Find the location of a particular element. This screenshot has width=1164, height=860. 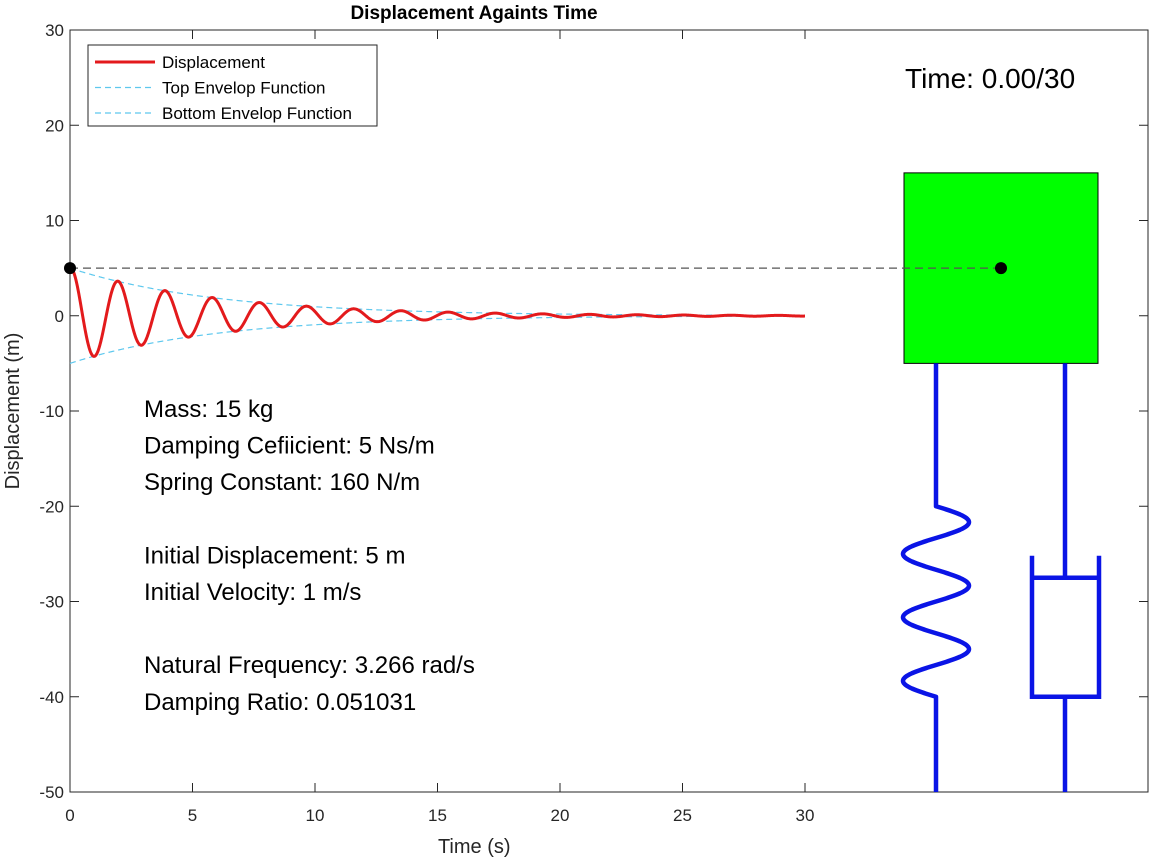

info-line: Damping Cefiicient: 5 Ns/m is located at coordinates (289, 446).